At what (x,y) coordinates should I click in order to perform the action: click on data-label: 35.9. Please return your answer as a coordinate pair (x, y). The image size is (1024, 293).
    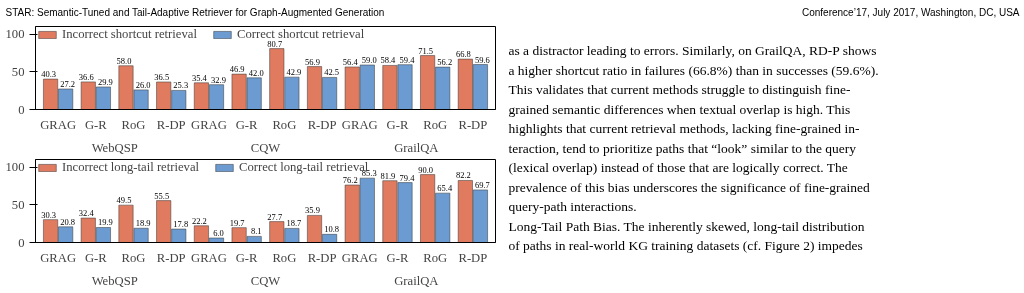
    Looking at the image, I should click on (312, 210).